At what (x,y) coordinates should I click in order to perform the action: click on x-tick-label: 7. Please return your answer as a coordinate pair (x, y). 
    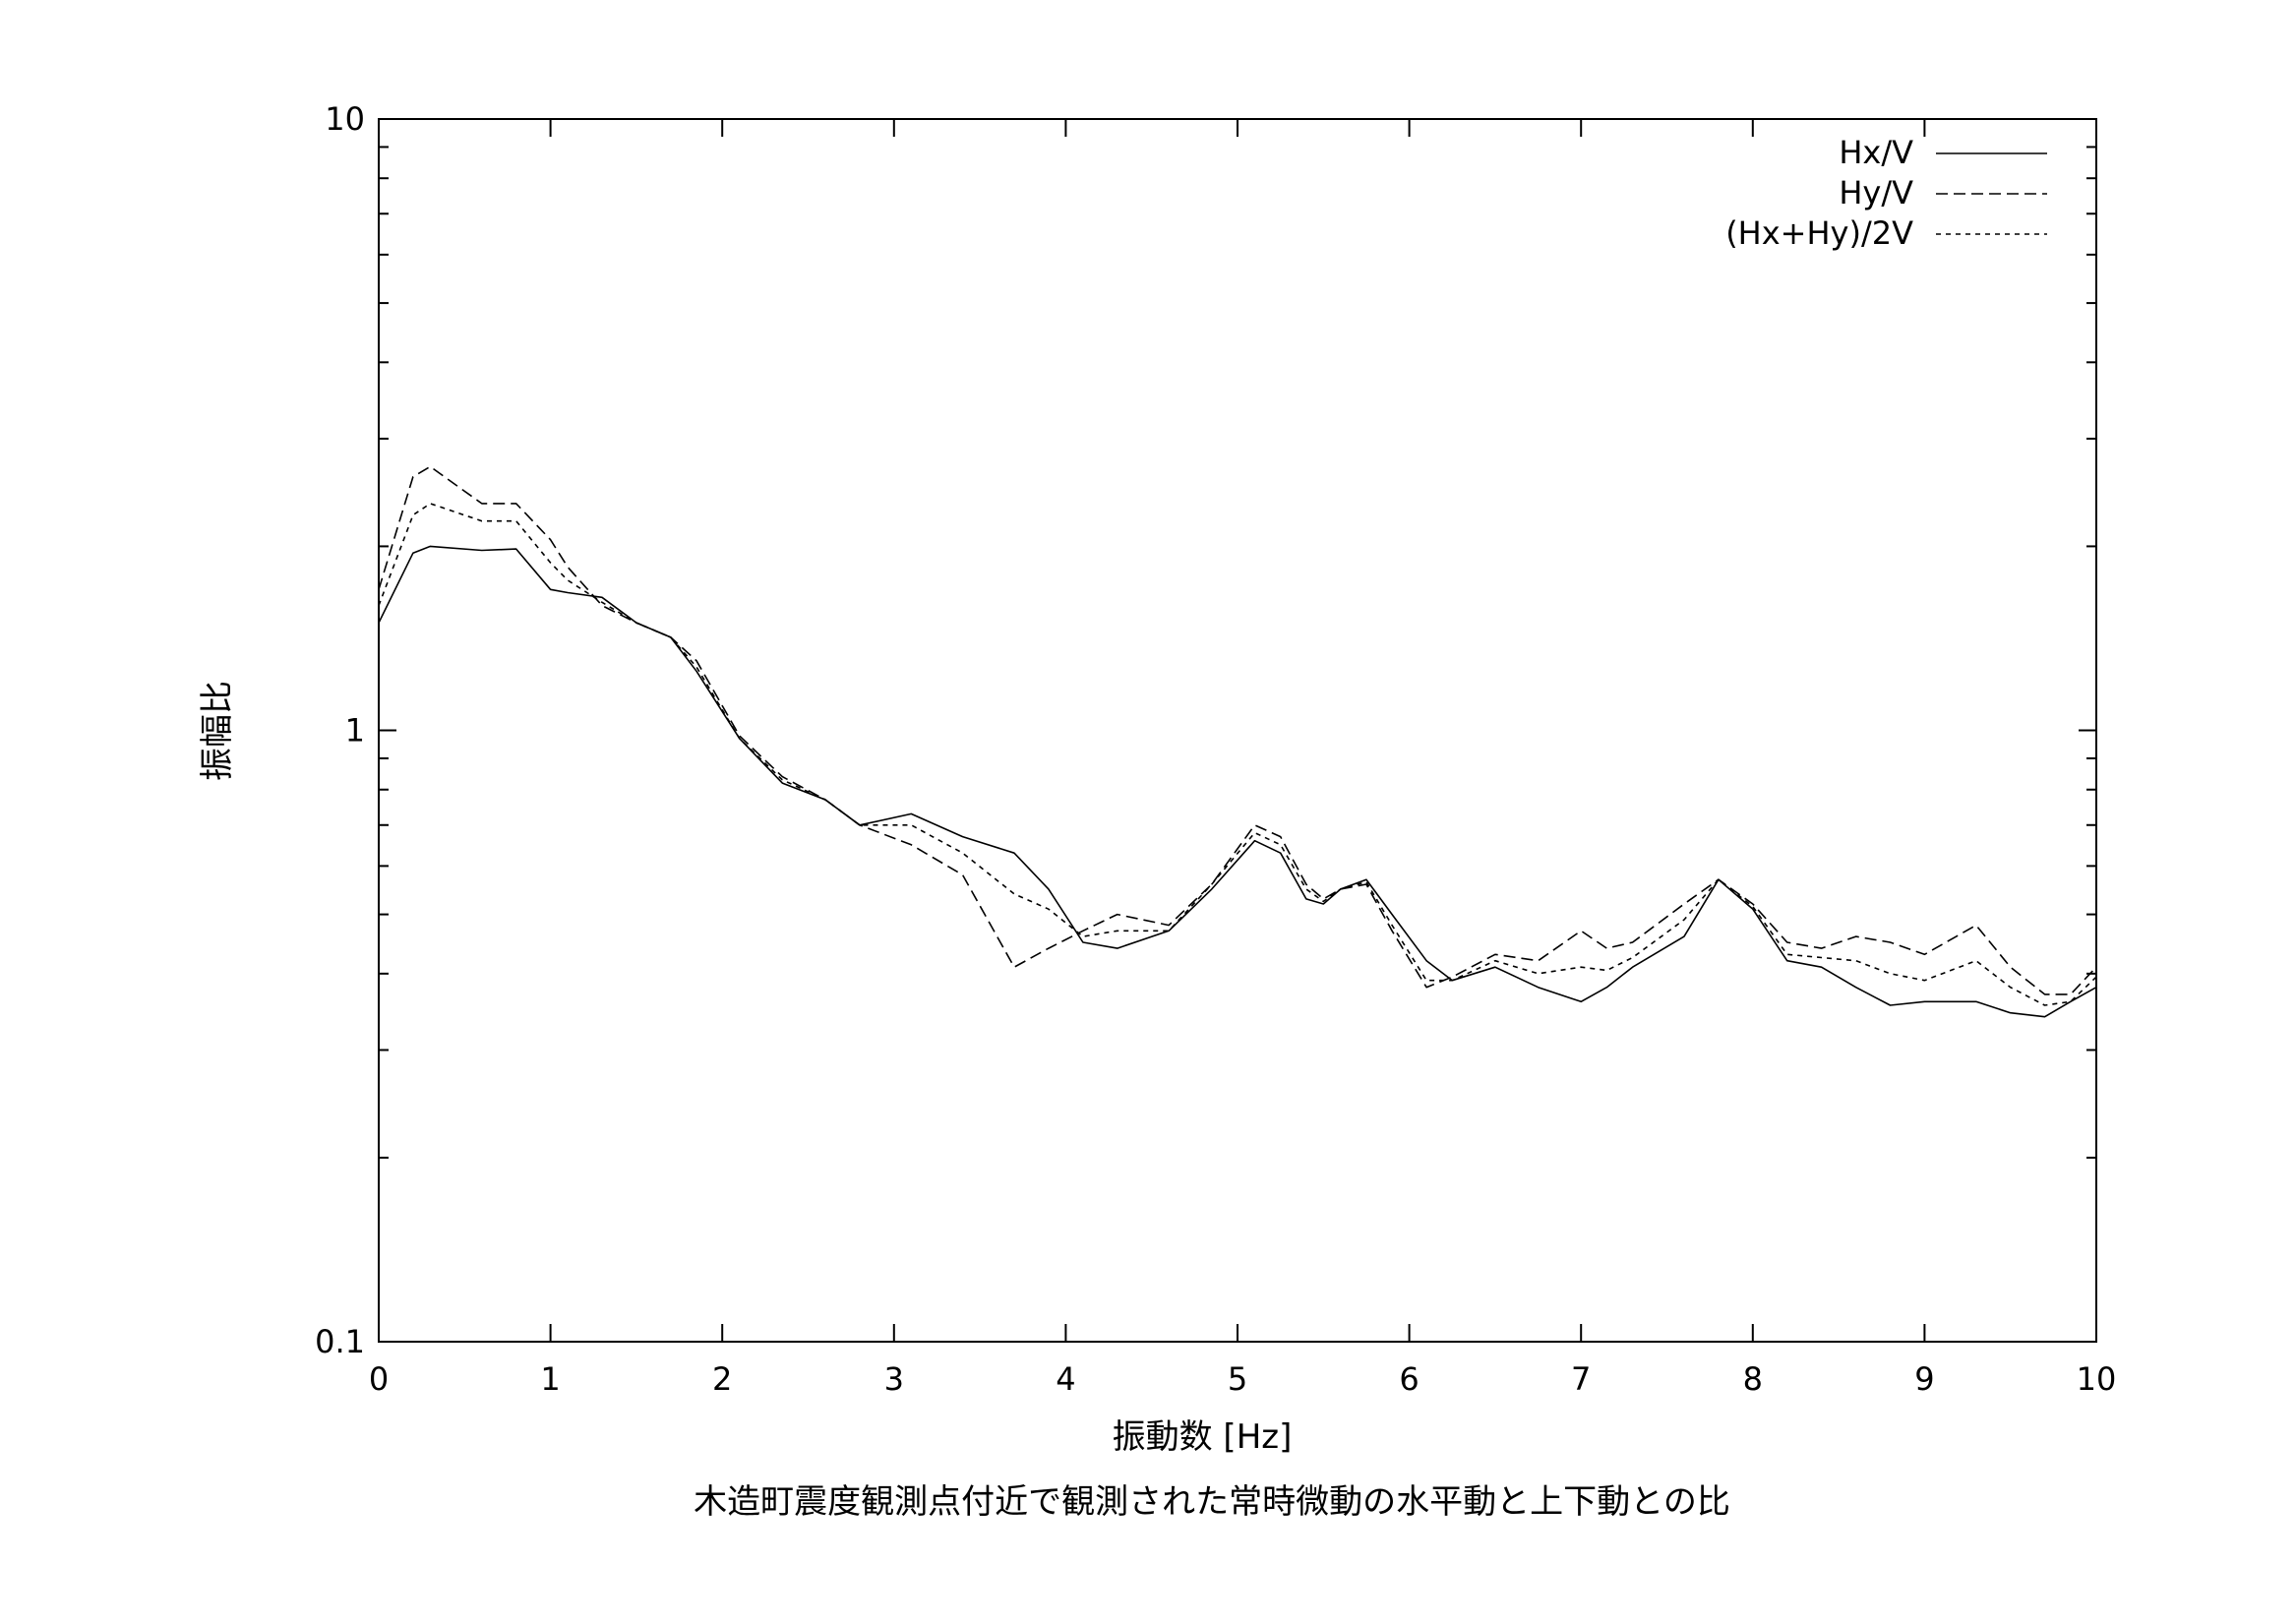
    Looking at the image, I should click on (1581, 1379).